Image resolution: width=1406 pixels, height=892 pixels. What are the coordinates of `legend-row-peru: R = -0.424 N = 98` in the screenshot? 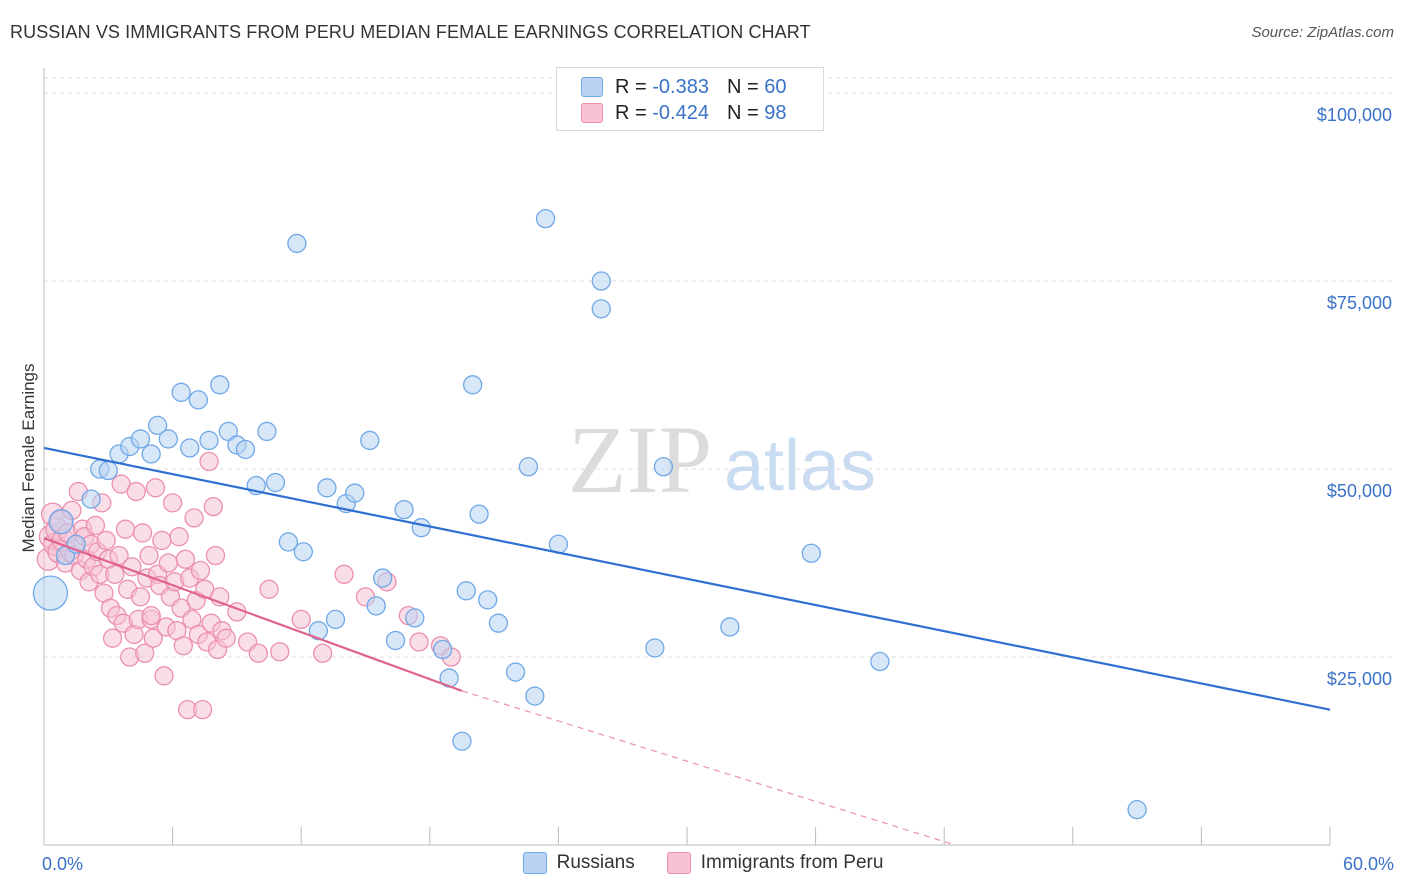 It's located at (683, 113).